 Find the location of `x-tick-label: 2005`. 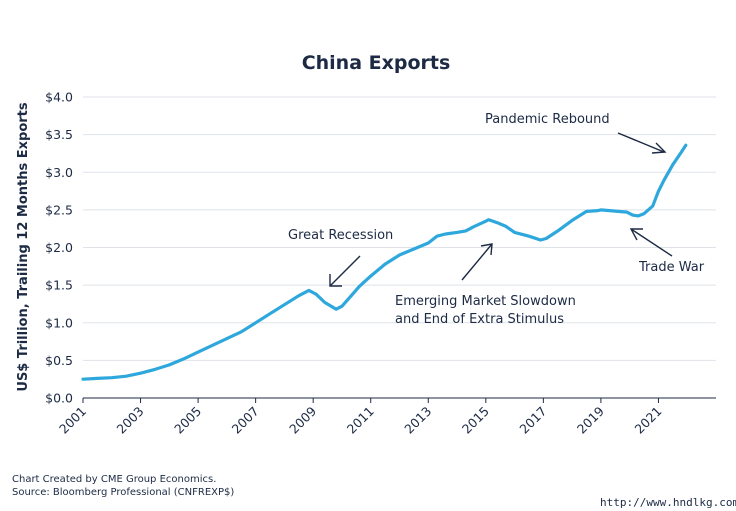

x-tick-label: 2005 is located at coordinates (187, 420).